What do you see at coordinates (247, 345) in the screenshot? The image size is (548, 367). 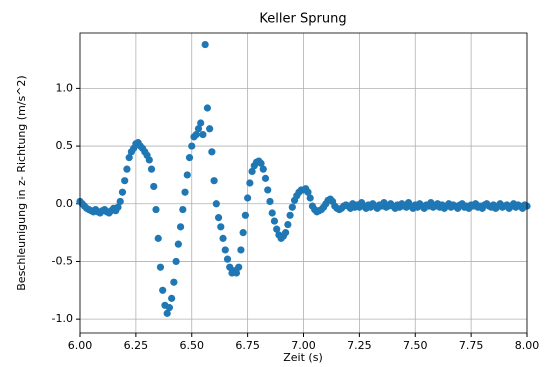 I see `x-tick-label: 6.75` at bounding box center [247, 345].